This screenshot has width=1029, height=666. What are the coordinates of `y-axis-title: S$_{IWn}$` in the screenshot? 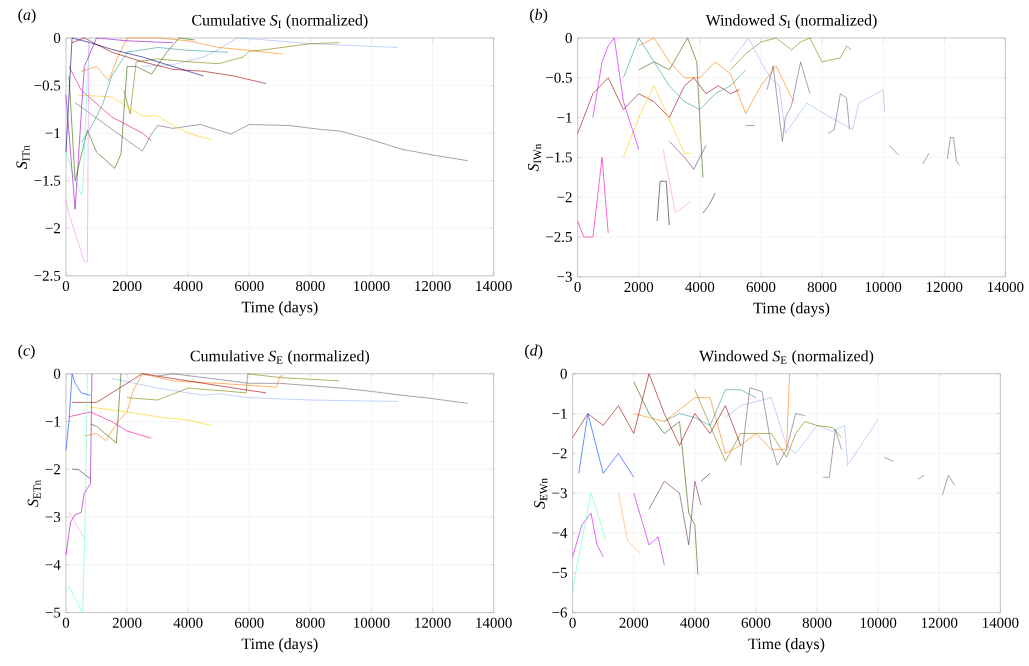 It's located at (534, 158).